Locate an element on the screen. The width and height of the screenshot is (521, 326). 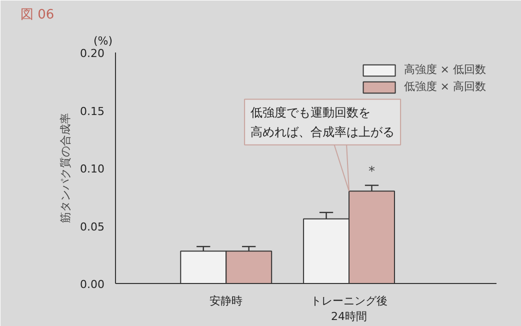
legend-label: 高強度 × 低回数 is located at coordinates (445, 69).